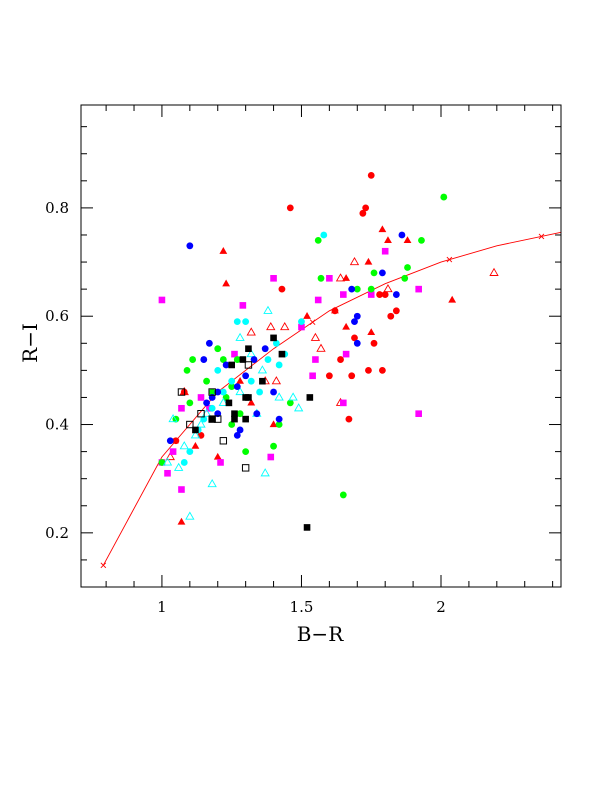  Describe the element at coordinates (162, 607) in the screenshot. I see `x-tick-label: 1` at that location.